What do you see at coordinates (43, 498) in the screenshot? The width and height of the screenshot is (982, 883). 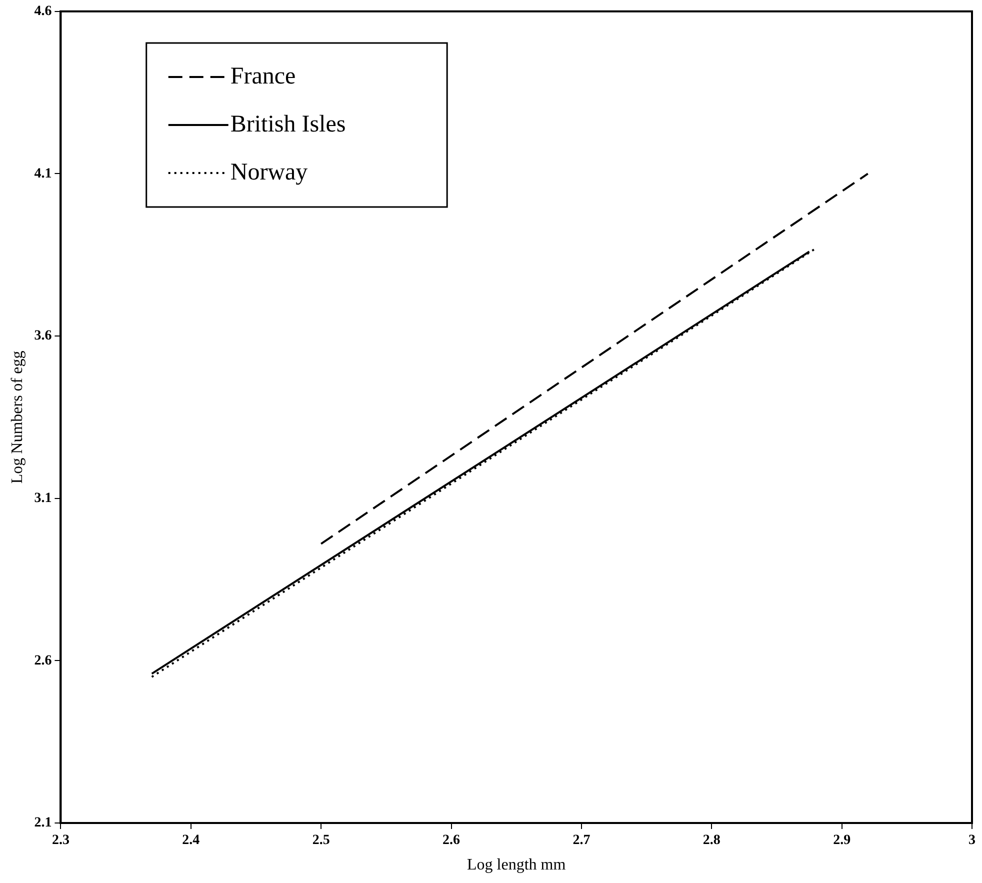 I see `y-tick-label: 3.1` at bounding box center [43, 498].